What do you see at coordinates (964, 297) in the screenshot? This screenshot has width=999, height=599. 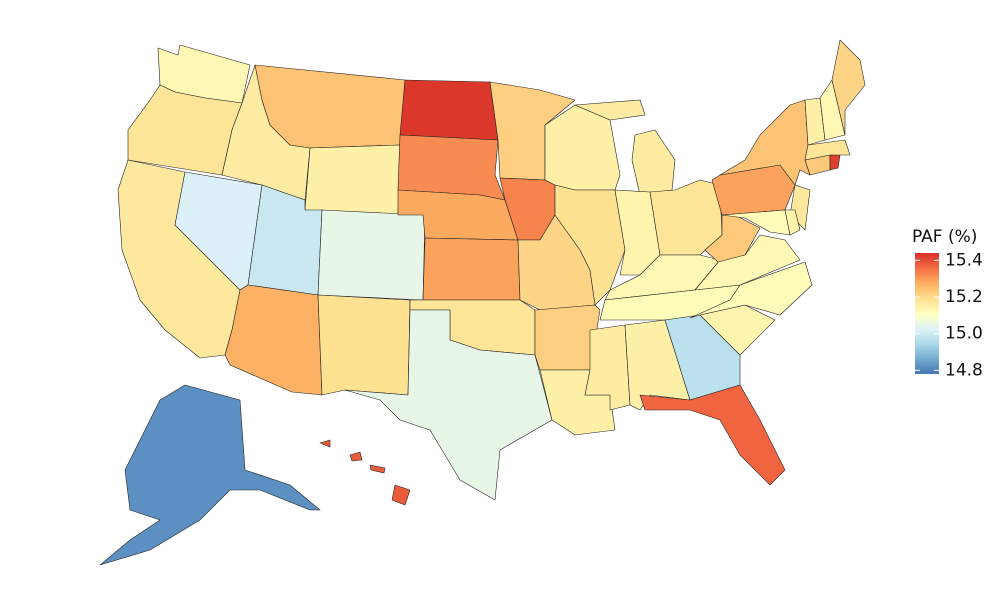 I see `colorbar-tick-label: 15.2` at bounding box center [964, 297].